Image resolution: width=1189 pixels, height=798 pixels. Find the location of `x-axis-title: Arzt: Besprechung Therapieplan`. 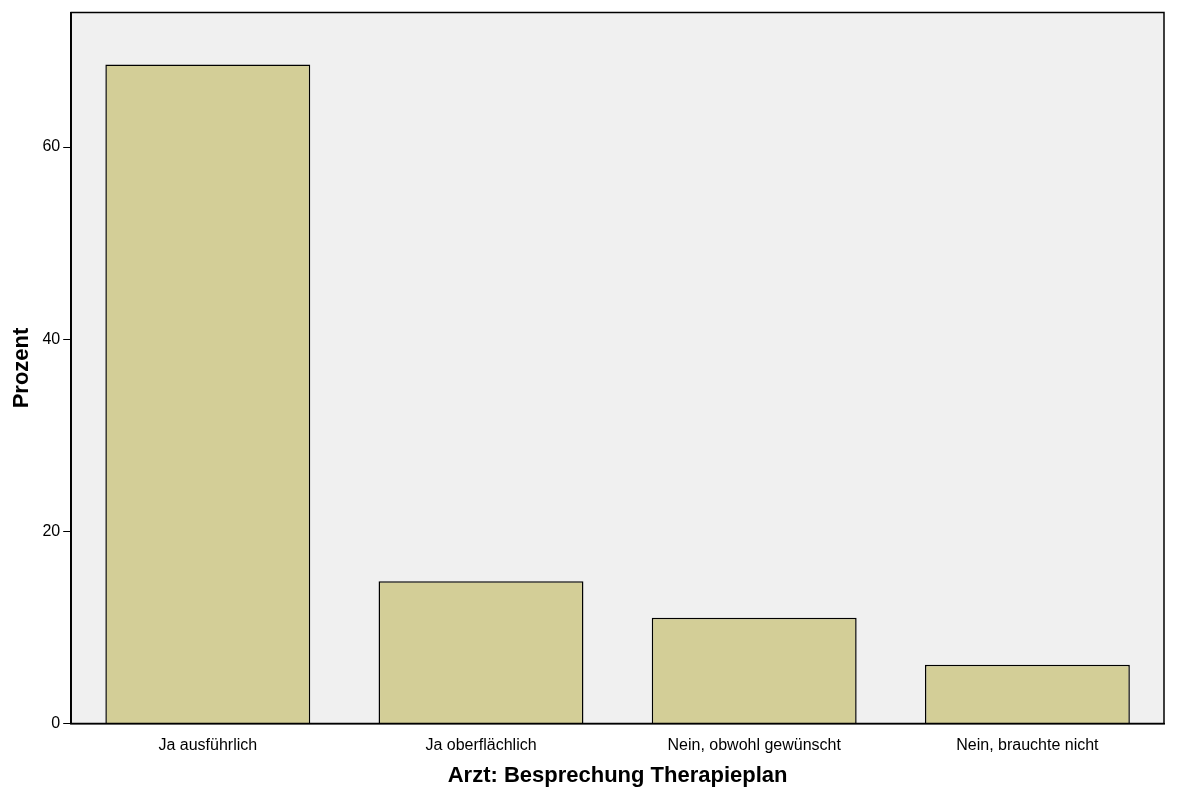

x-axis-title: Arzt: Besprechung Therapieplan is located at coordinates (617, 774).